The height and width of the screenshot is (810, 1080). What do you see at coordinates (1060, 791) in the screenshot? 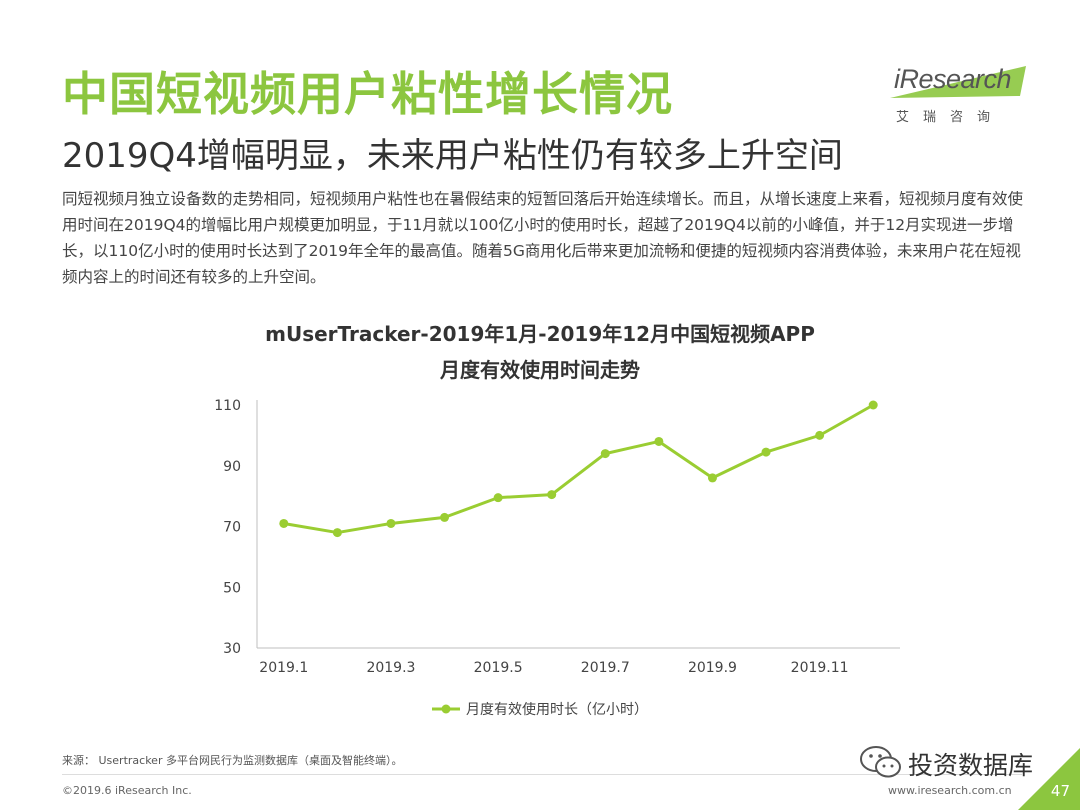
I see `page-number: 47` at bounding box center [1060, 791].